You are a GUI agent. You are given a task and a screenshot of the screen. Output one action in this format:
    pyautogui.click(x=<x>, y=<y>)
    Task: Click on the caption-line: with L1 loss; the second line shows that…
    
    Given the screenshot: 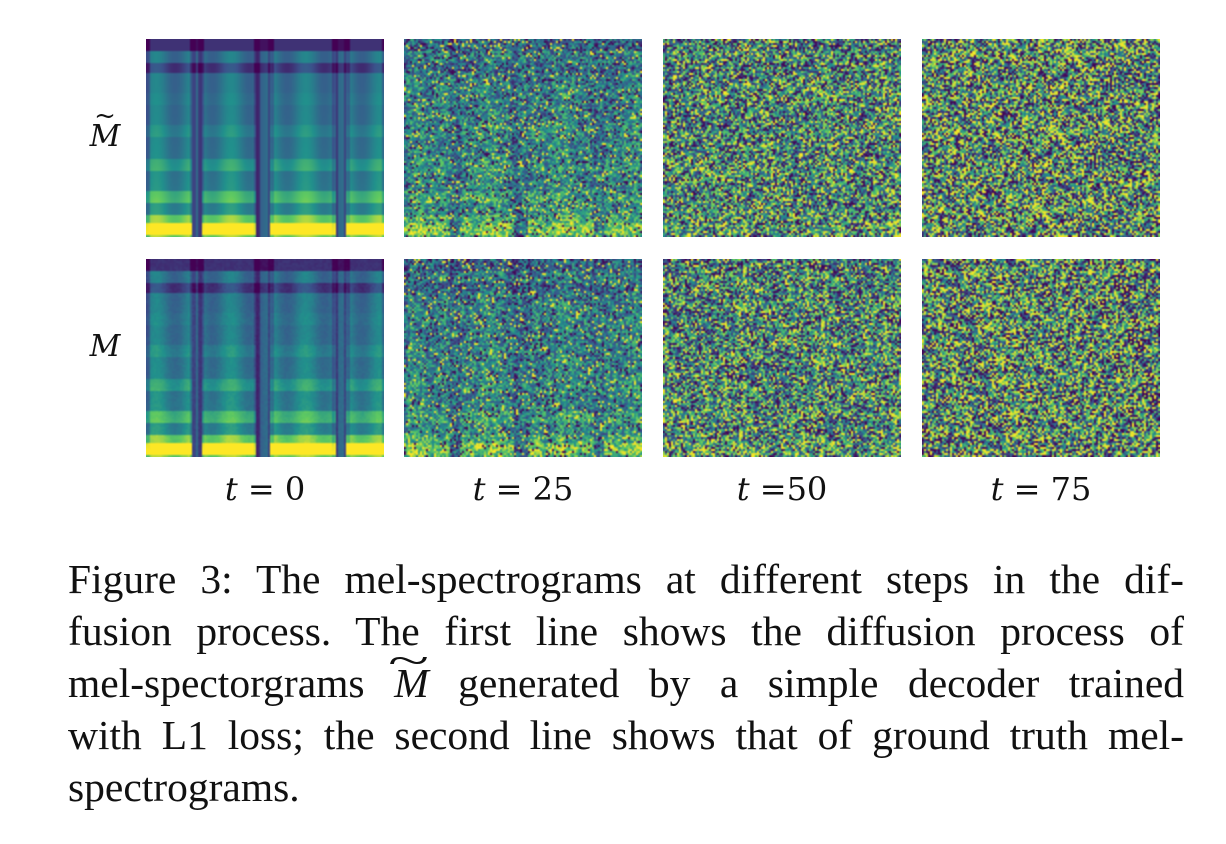 What is the action you would take?
    pyautogui.click(x=626, y=735)
    